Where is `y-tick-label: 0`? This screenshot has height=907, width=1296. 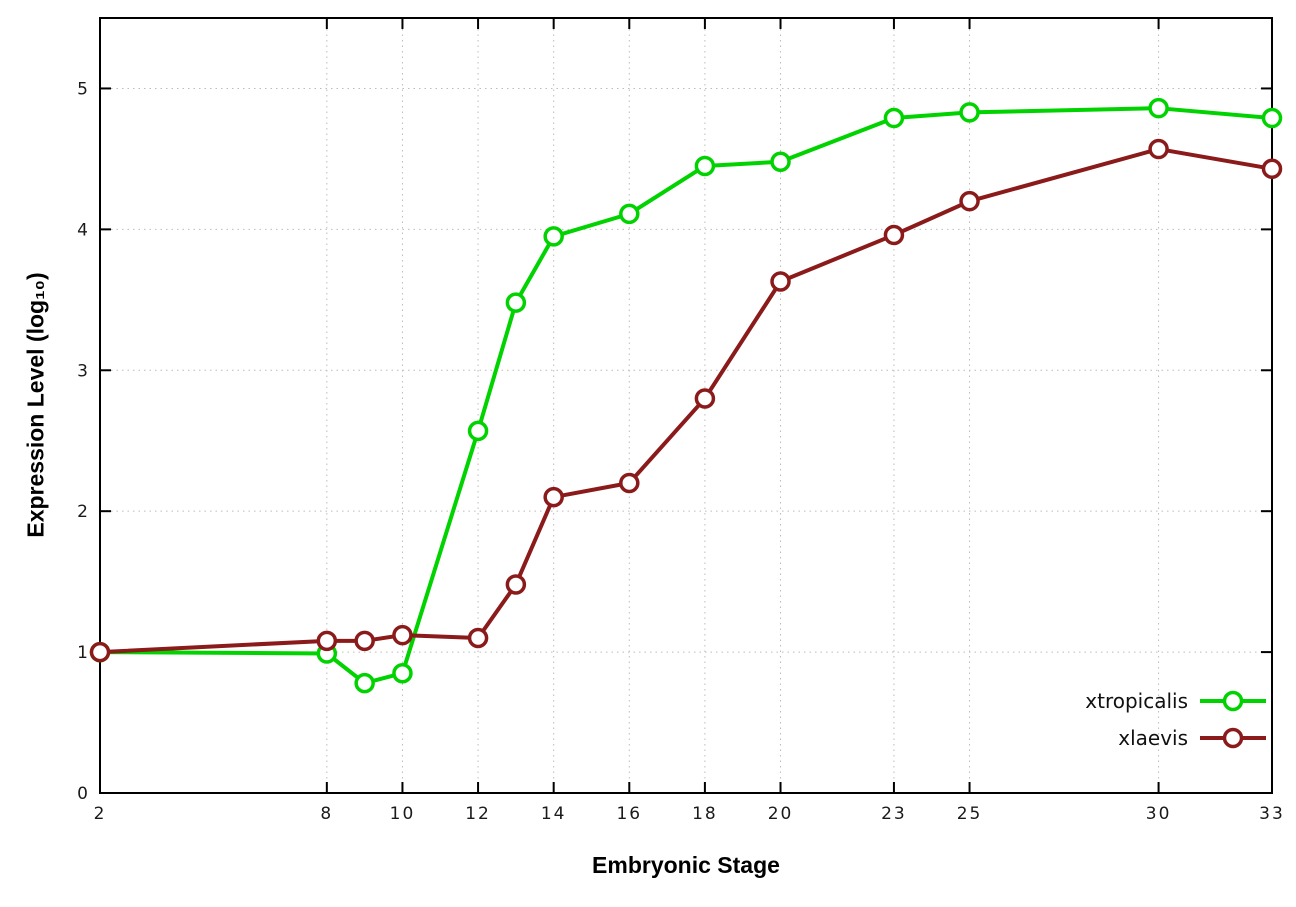
y-tick-label: 0 is located at coordinates (82, 794).